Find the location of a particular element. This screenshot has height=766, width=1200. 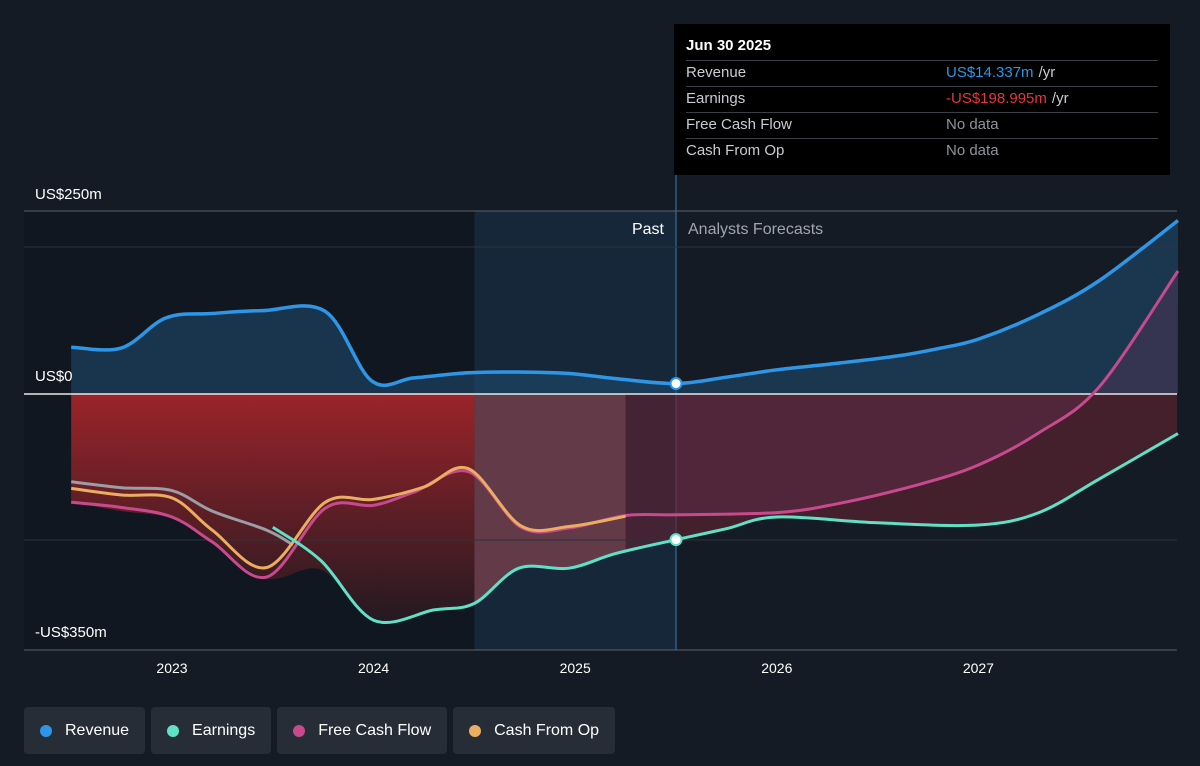

revenue-marker is located at coordinates (676, 384).